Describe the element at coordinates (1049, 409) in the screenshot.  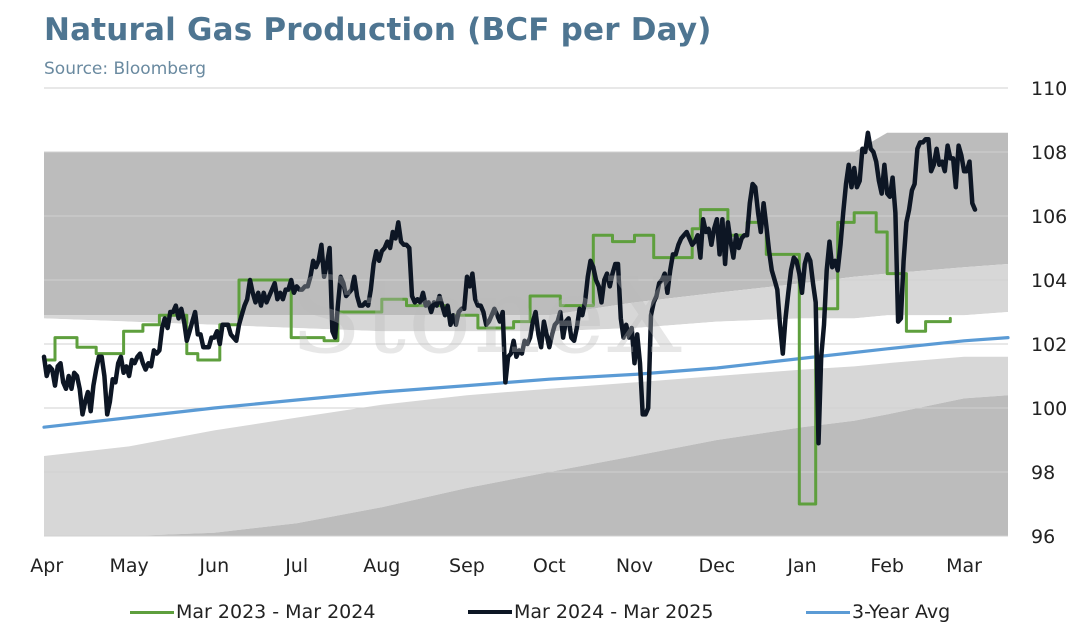
I see `y-tick-label: 100` at that location.